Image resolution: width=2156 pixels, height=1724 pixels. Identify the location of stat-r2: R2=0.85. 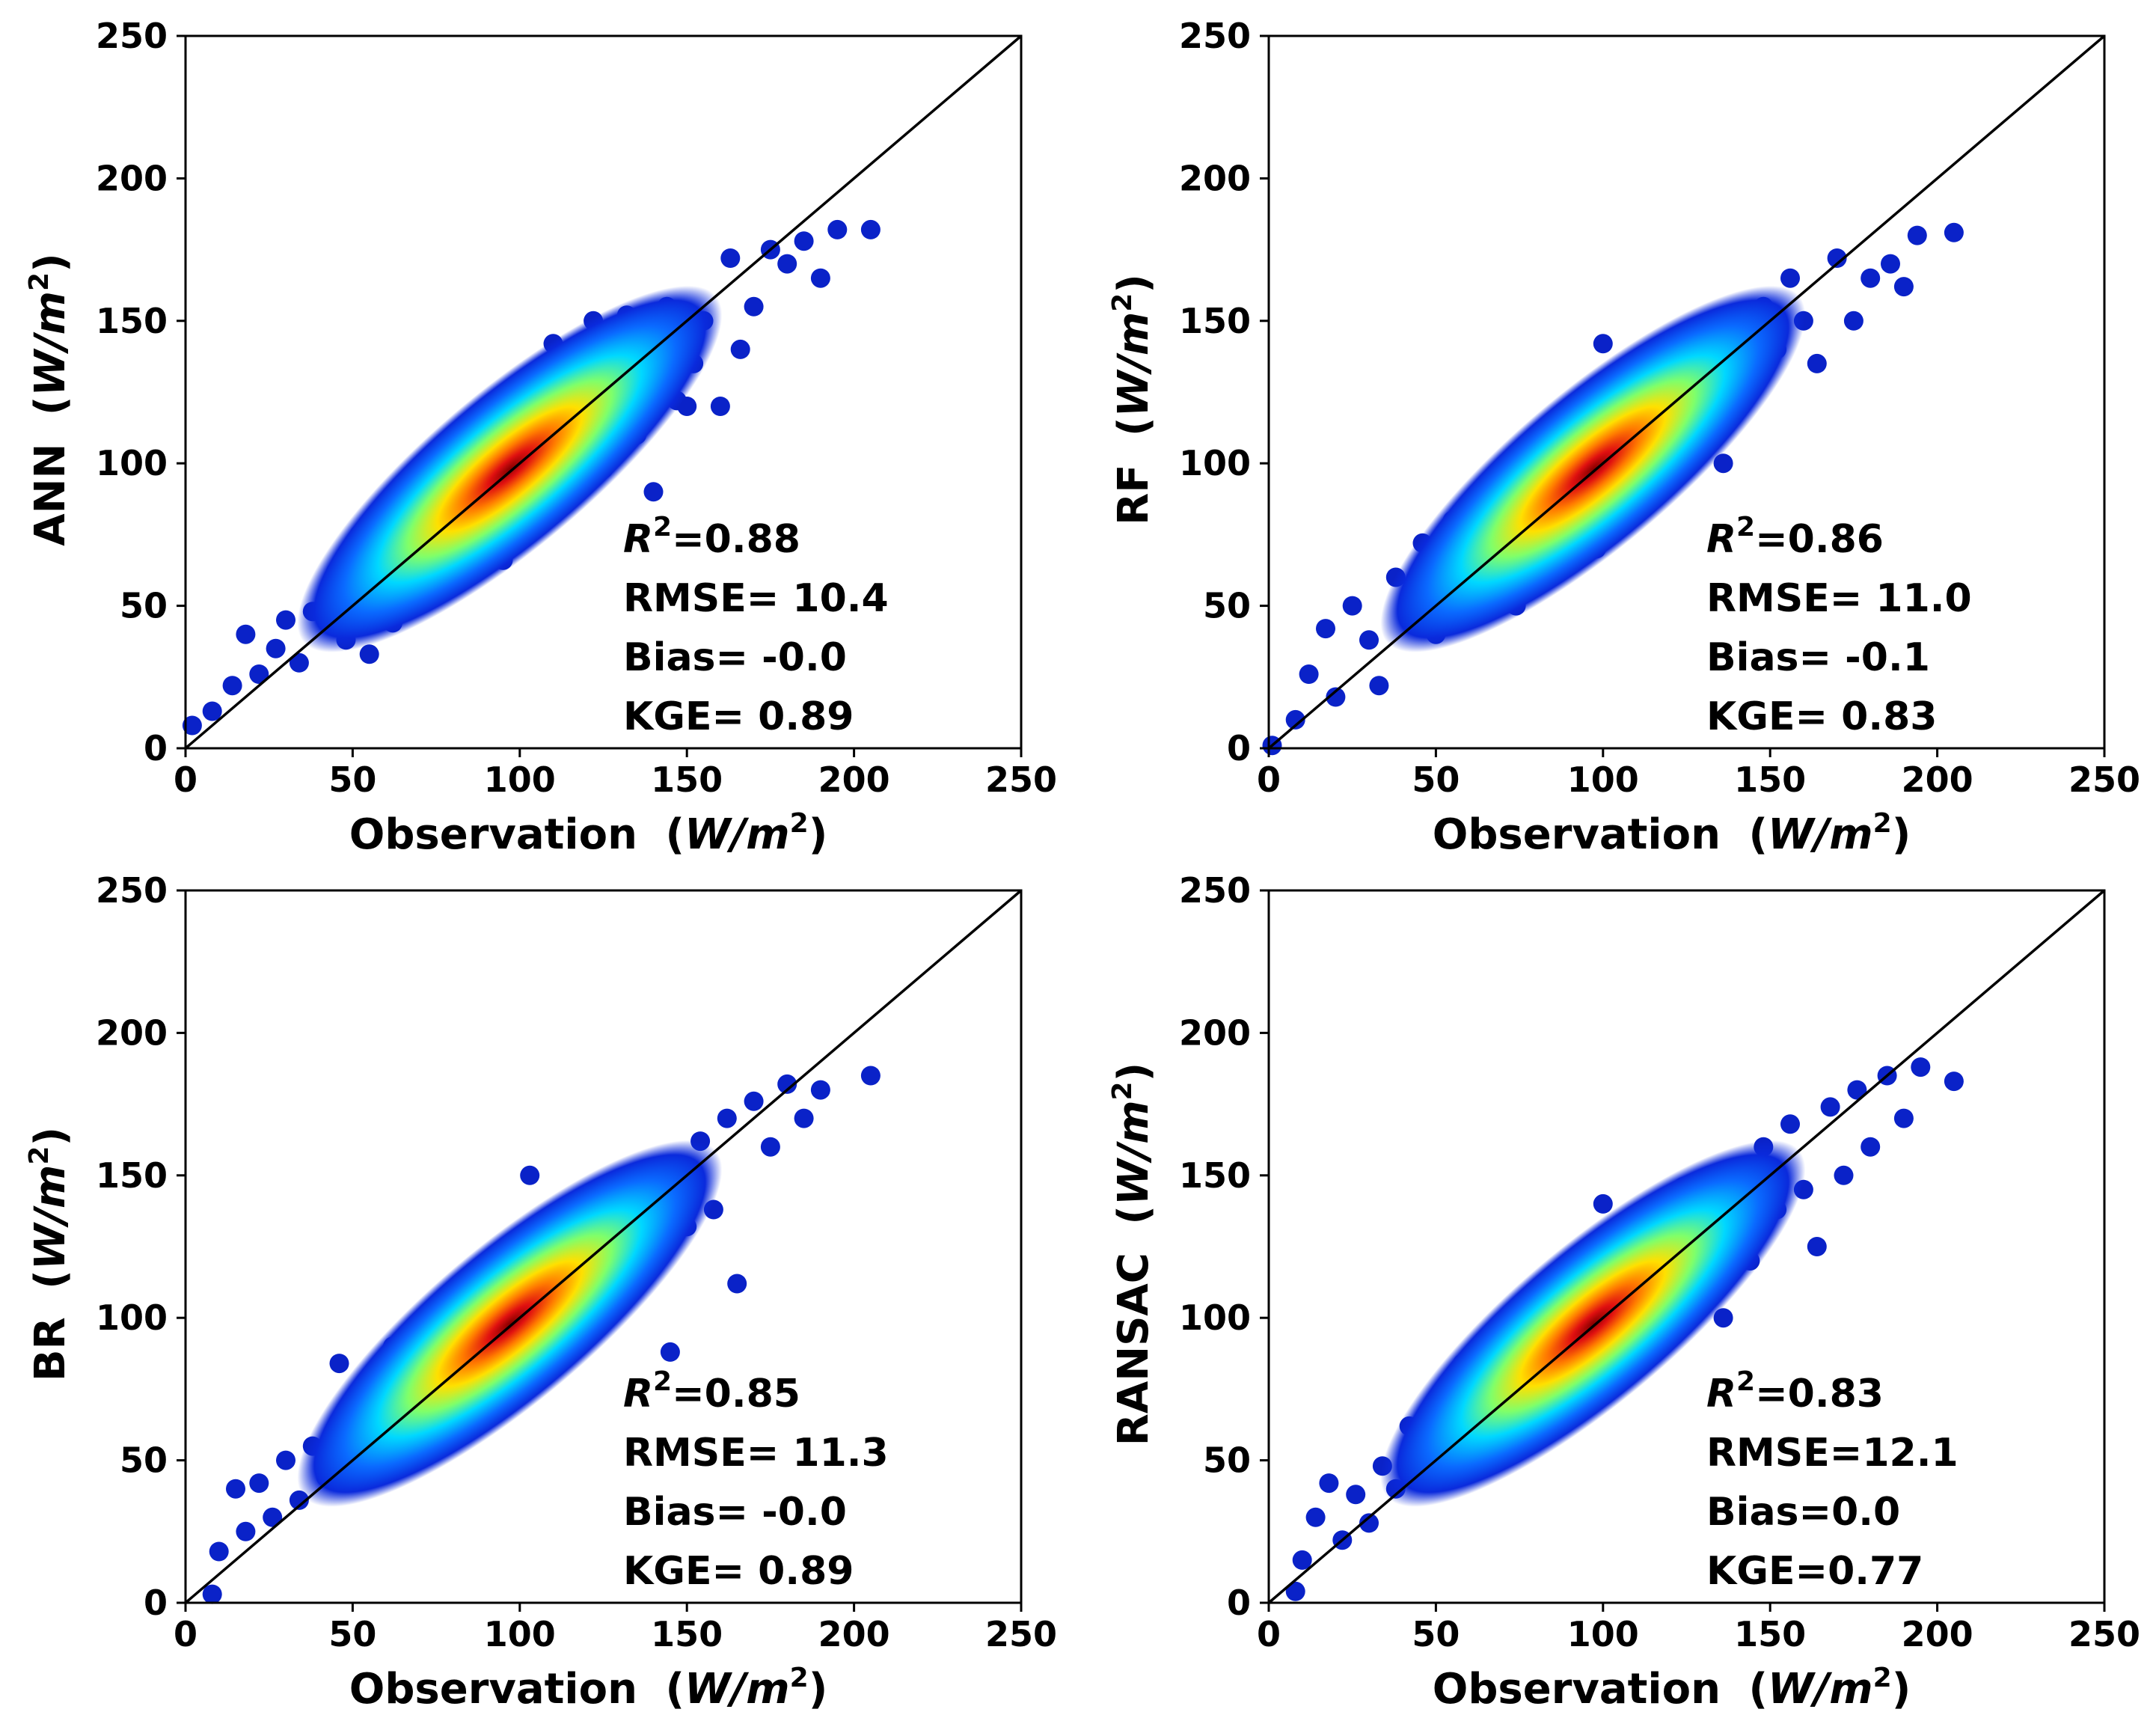
(711, 1391).